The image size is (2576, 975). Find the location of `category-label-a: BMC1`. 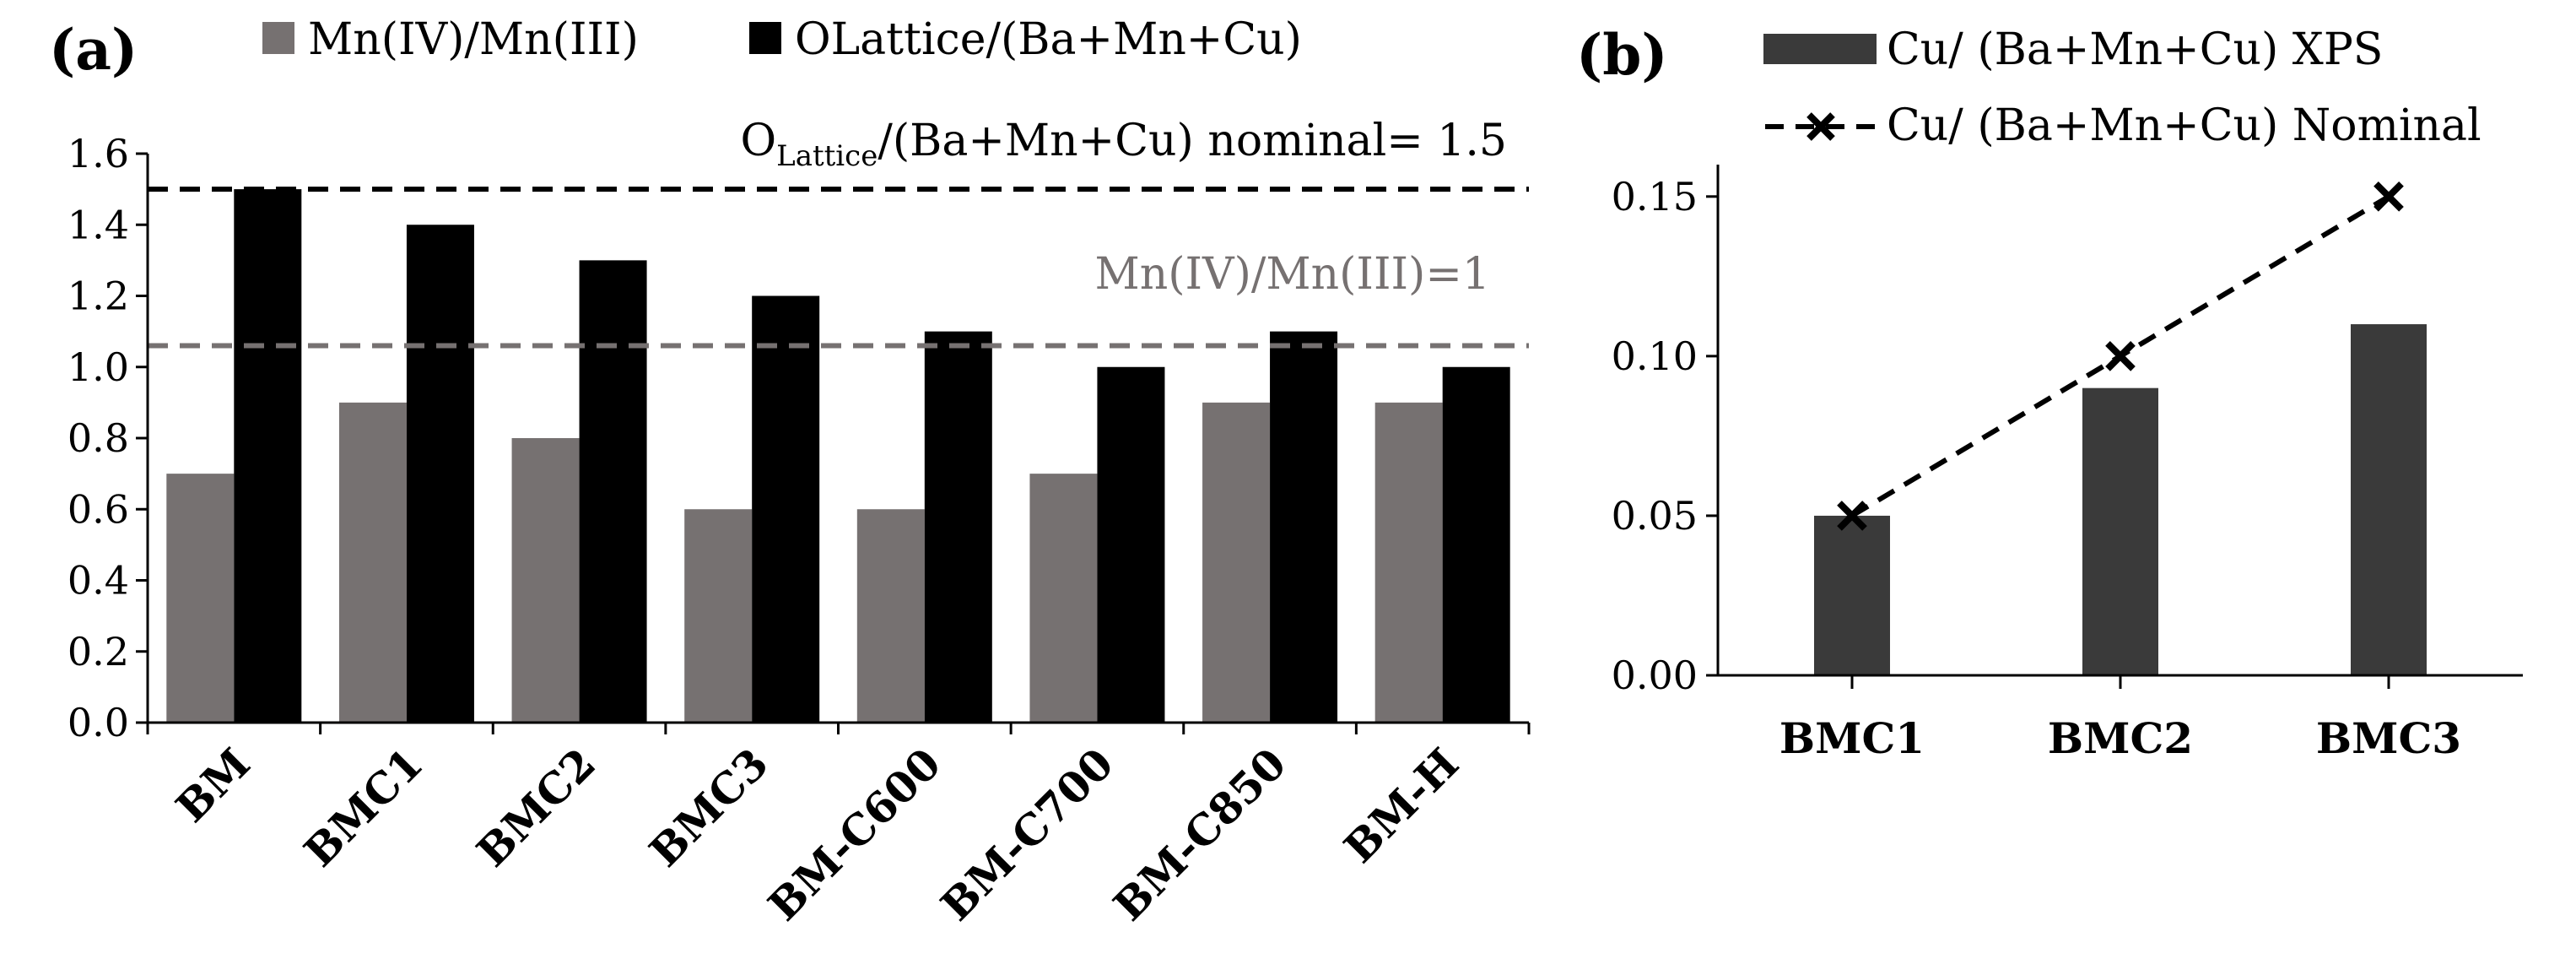

category-label-a: BMC1 is located at coordinates (363, 807).